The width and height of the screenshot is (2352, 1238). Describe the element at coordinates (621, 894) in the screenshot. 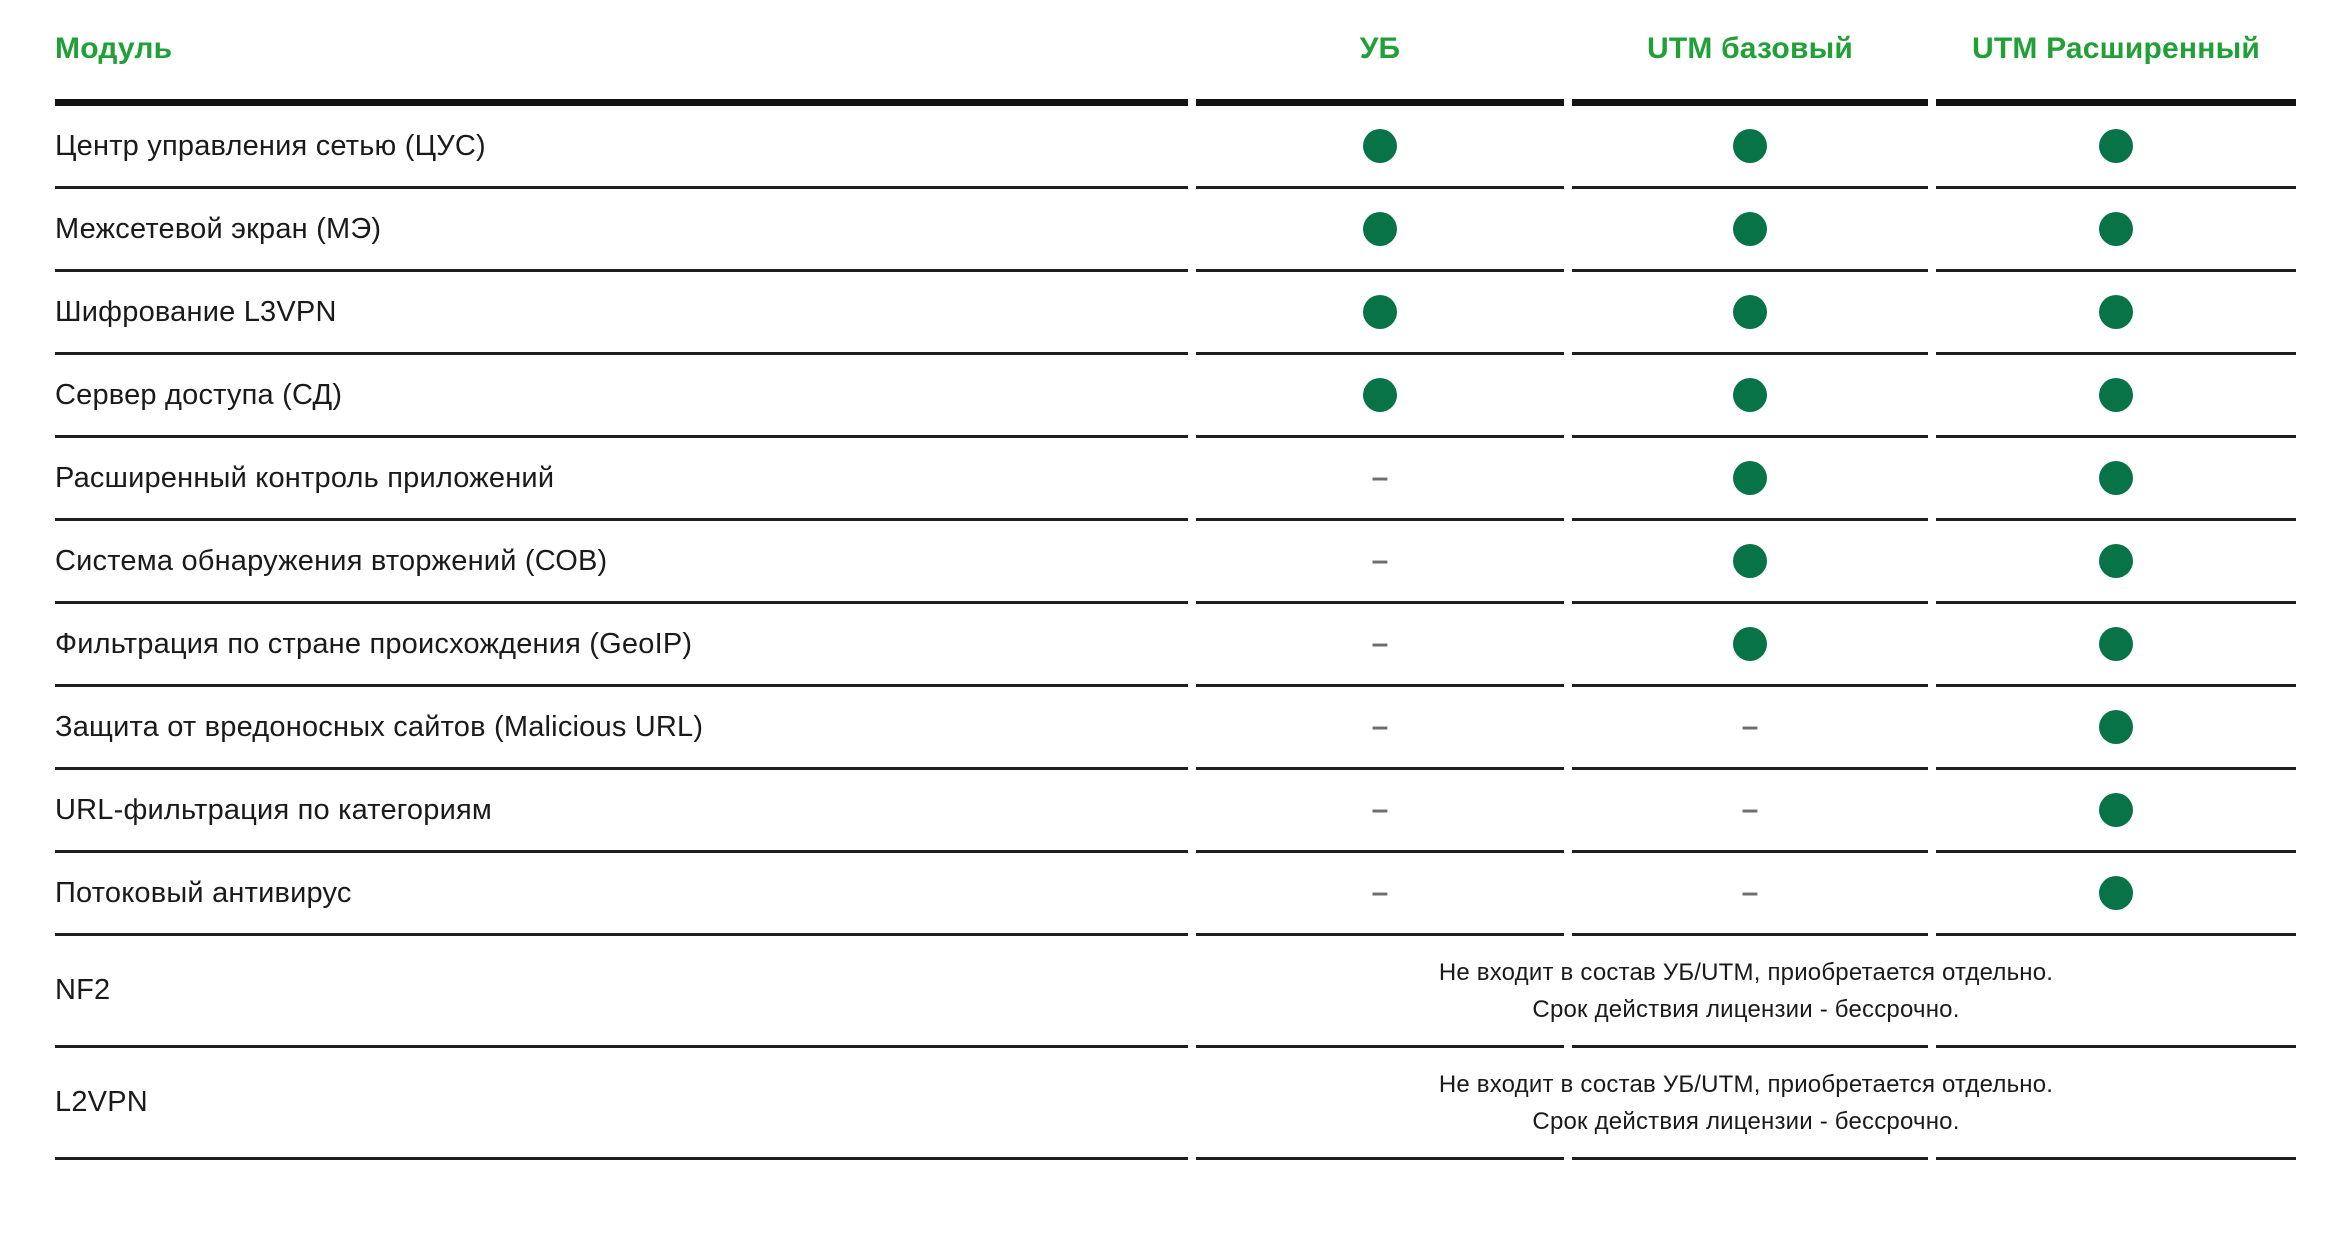

I see `module-name: Потоковый антивирус` at that location.